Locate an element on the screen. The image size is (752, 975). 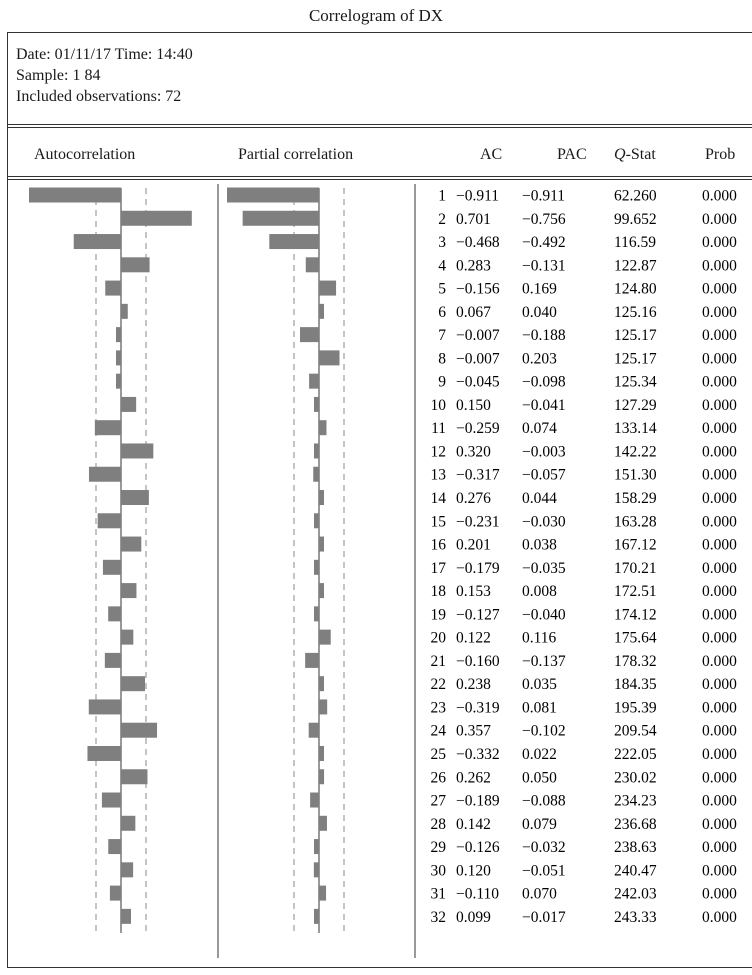
qstat-value: 99.652 is located at coordinates (635, 219).